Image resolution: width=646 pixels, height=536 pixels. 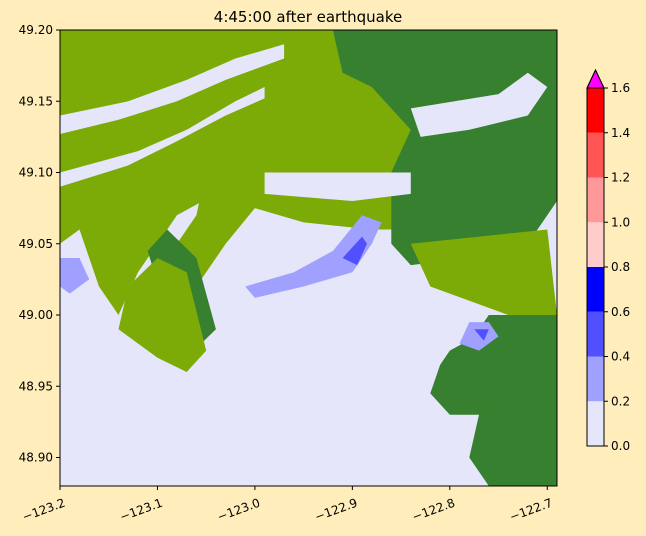 What do you see at coordinates (489, 372) in the screenshot?
I see `land-region-high` at bounding box center [489, 372].